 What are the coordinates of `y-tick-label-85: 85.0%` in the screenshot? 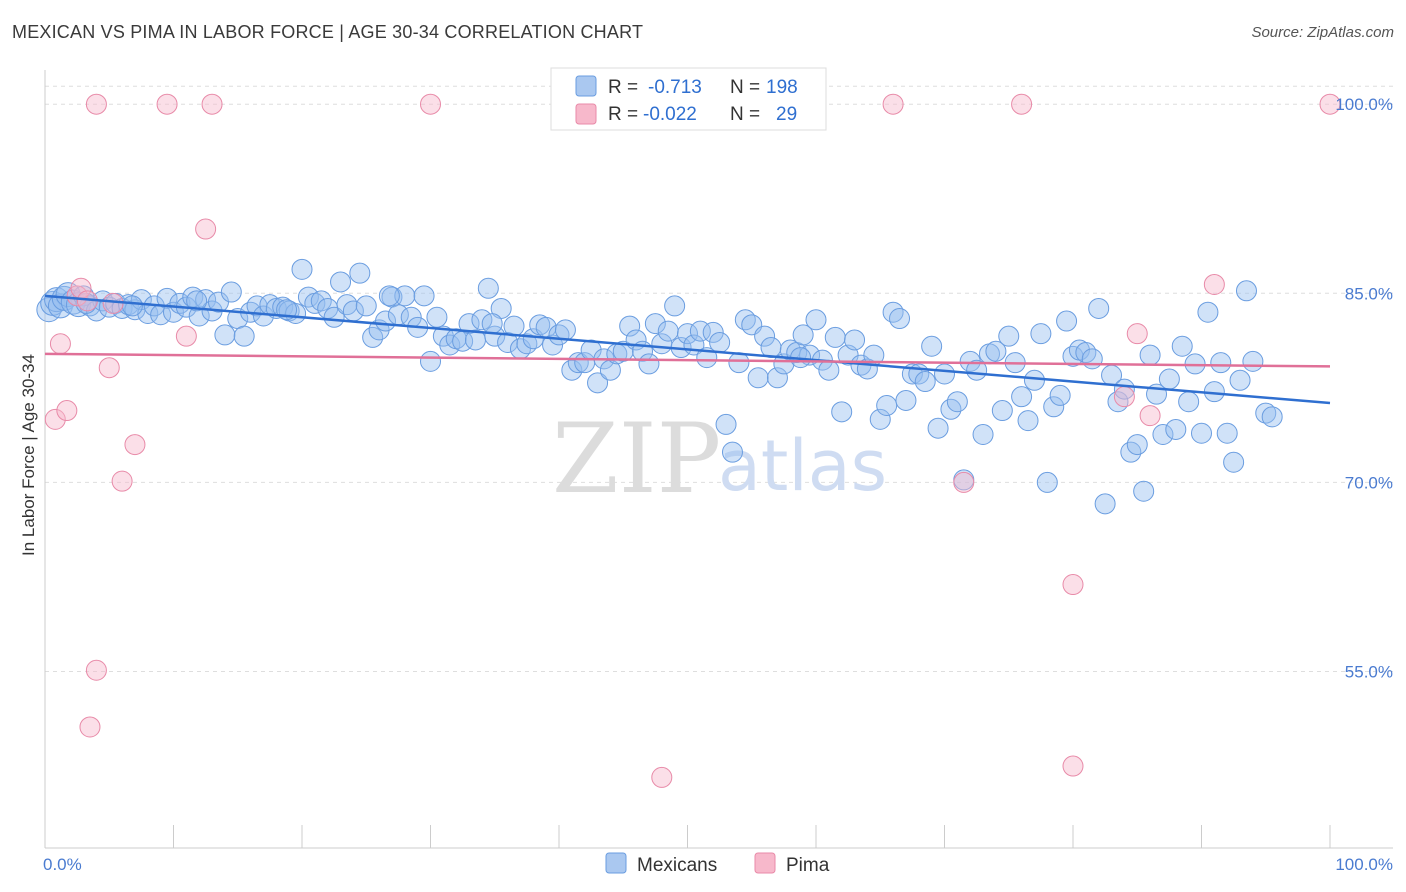 It's located at (1369, 293).